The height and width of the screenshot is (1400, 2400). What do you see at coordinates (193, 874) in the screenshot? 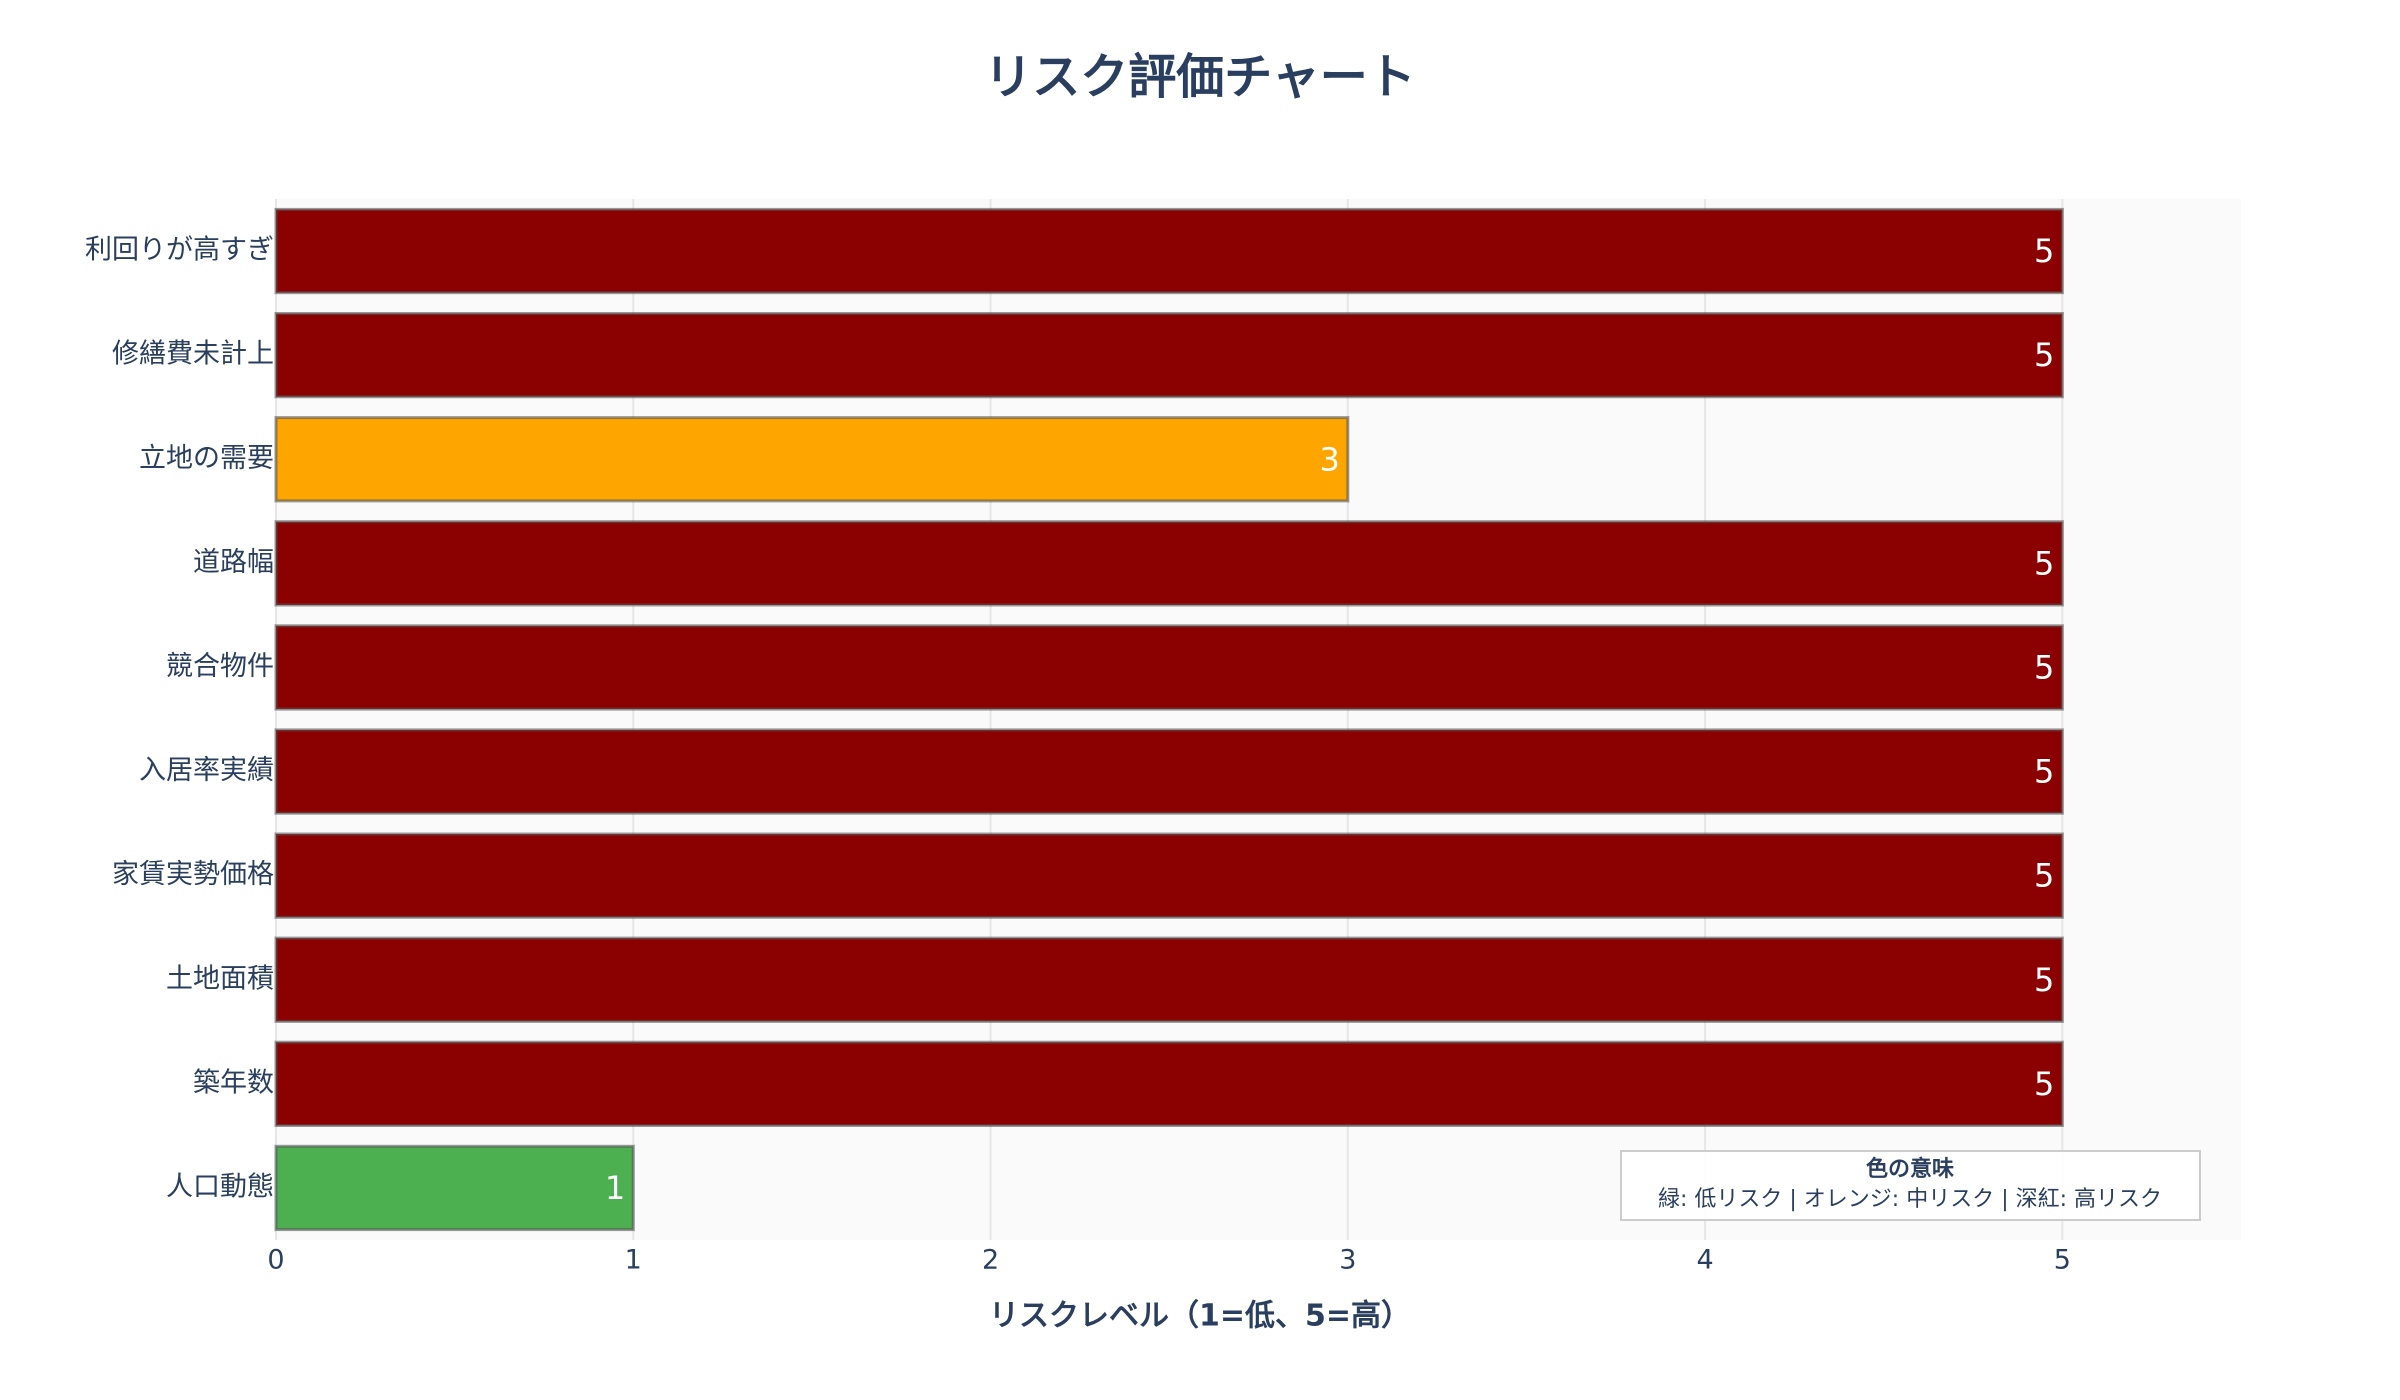
I see `y-tick-label: 家賃実勢価格` at bounding box center [193, 874].